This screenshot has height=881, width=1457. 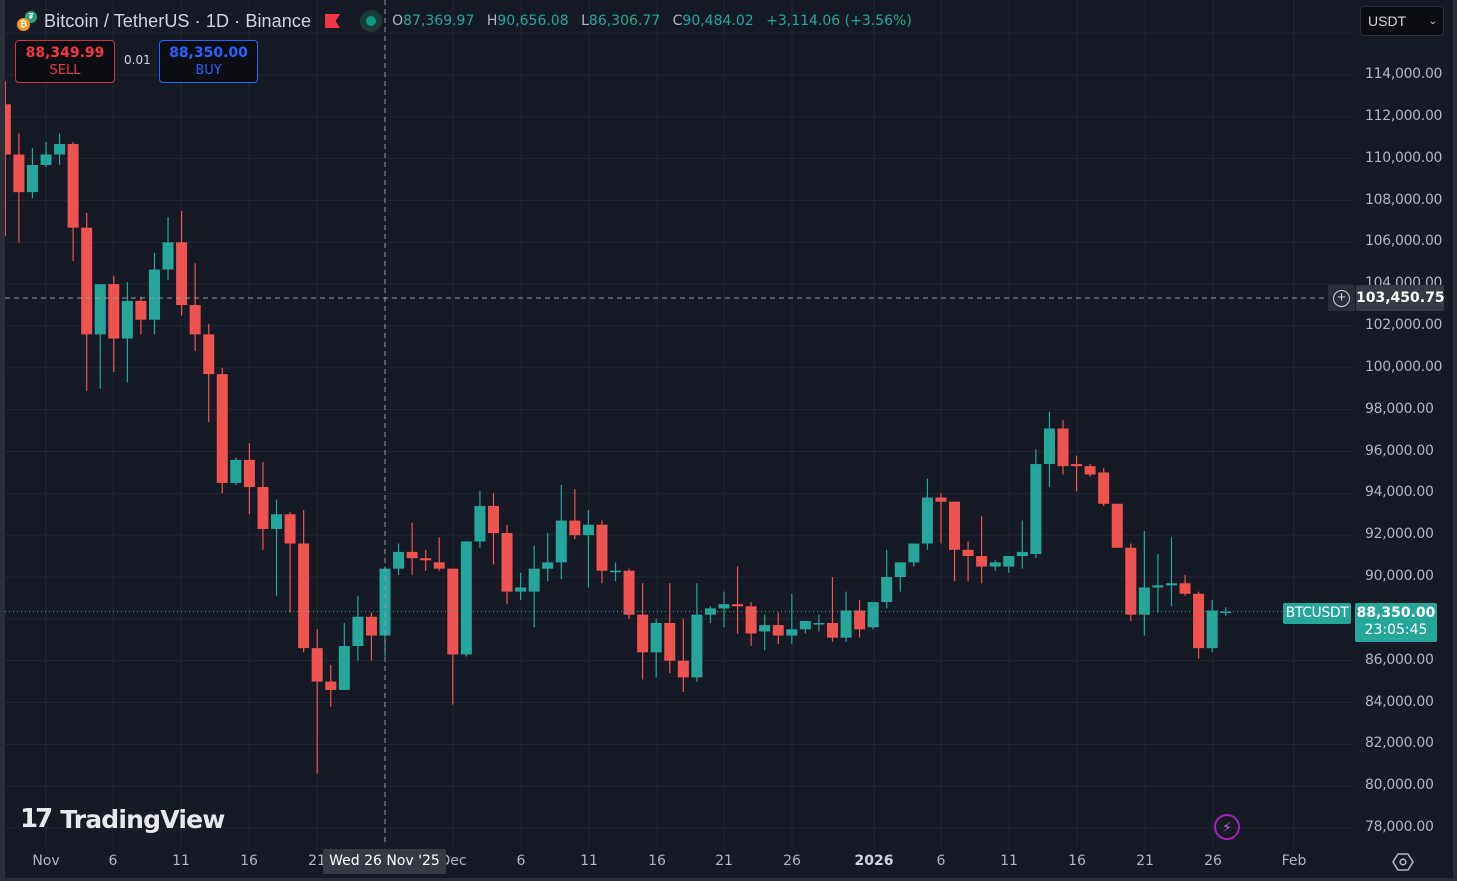 I want to click on tradingview-logo: 17 TradingView, so click(x=122, y=819).